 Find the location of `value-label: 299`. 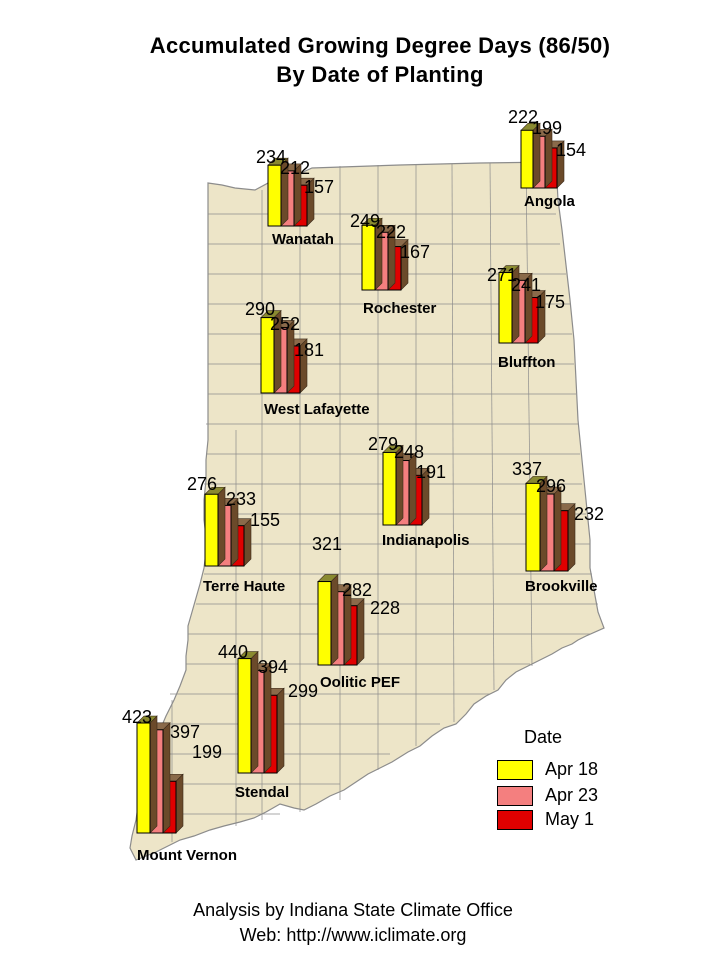

value-label: 299 is located at coordinates (303, 691).